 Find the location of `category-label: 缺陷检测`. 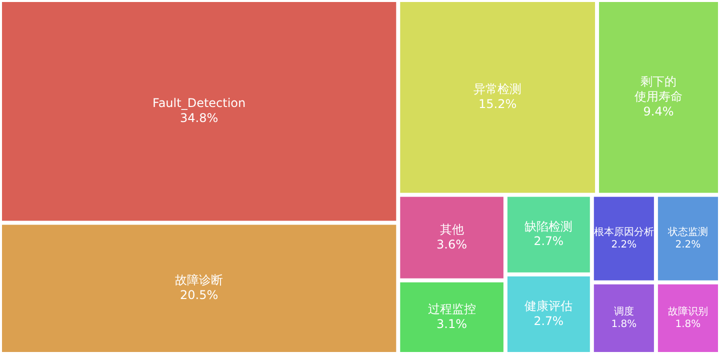

category-label: 缺陷检测 is located at coordinates (548, 226).